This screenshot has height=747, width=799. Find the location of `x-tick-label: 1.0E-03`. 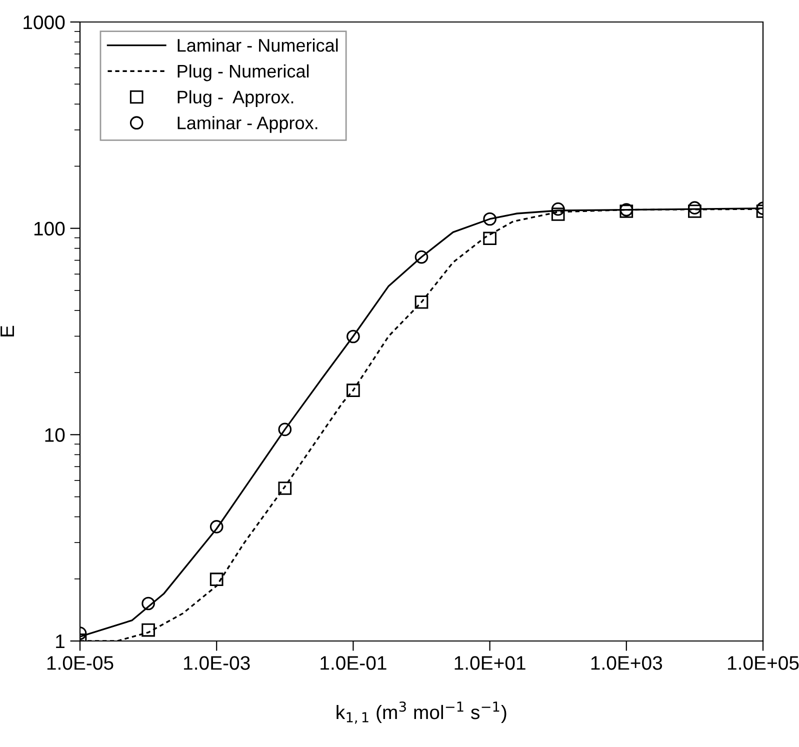

x-tick-label: 1.0E-03 is located at coordinates (217, 663).